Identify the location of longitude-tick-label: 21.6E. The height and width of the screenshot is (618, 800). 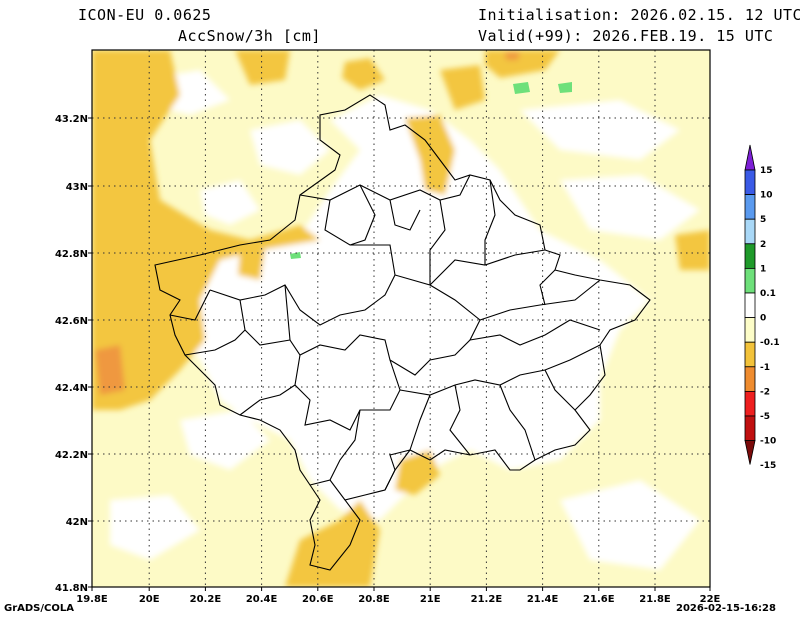
(599, 599).